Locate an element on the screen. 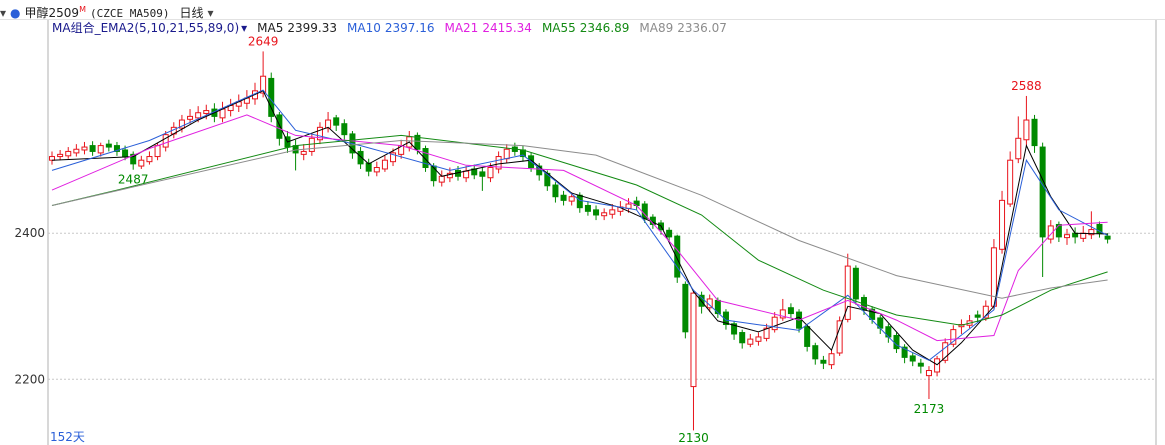  low-label: 2130 is located at coordinates (693, 438).